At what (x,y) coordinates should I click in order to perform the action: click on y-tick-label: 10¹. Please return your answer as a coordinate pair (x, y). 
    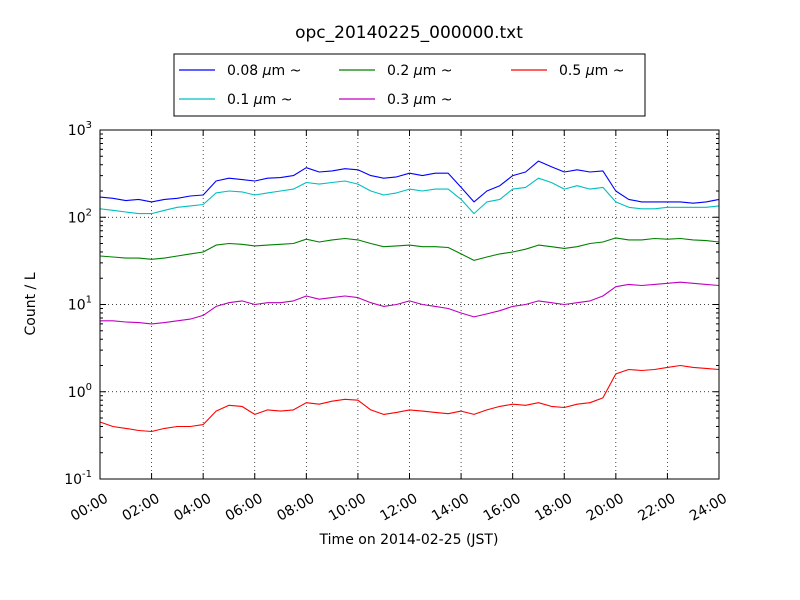
    Looking at the image, I should click on (80, 304).